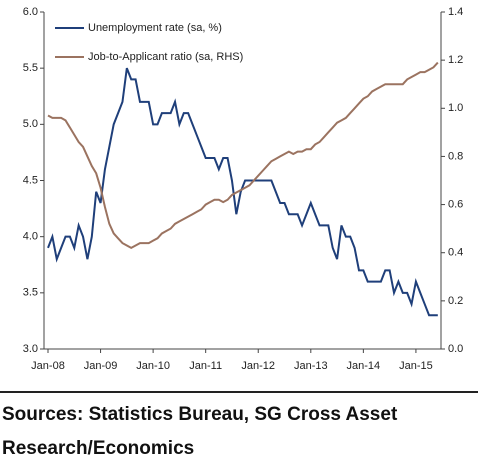  I want to click on legend-label: Job-to-Applicant ratio (sa, RHS), so click(165, 57).